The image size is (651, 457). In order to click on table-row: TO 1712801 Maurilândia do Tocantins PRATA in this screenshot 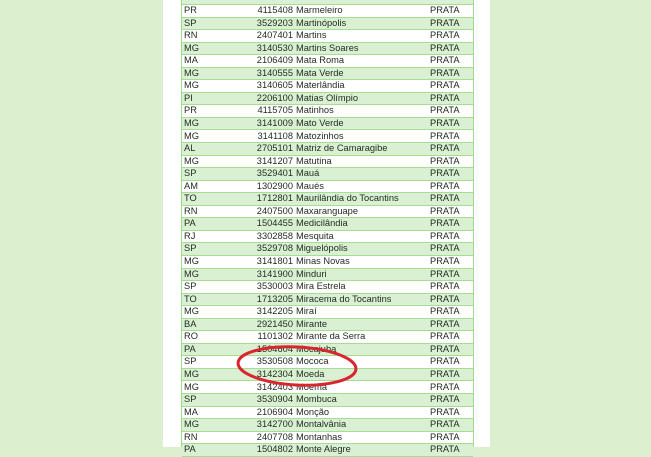, I will do `click(327, 199)`.